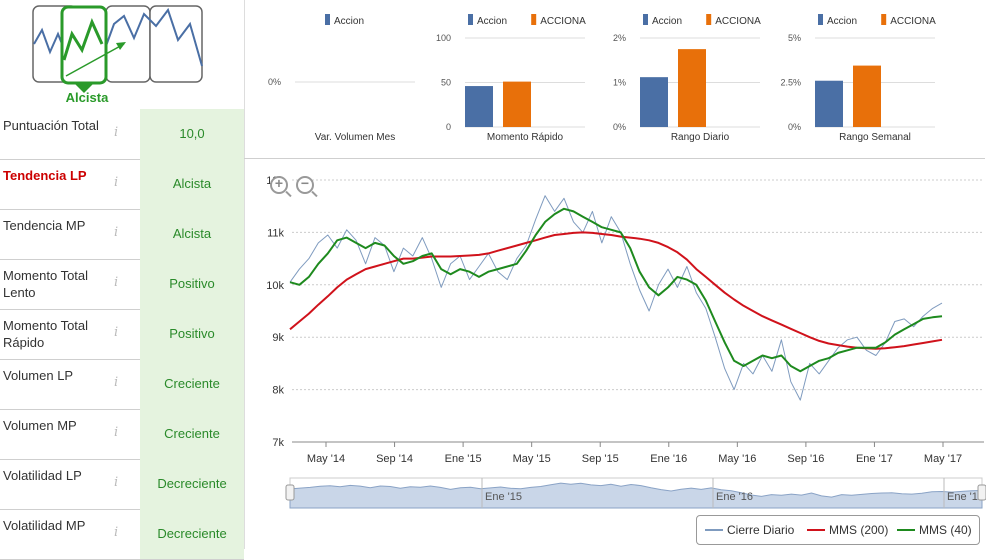 Image resolution: width=995 pixels, height=560 pixels. I want to click on metric-row: Volumen LP i Creciente, so click(122, 384).